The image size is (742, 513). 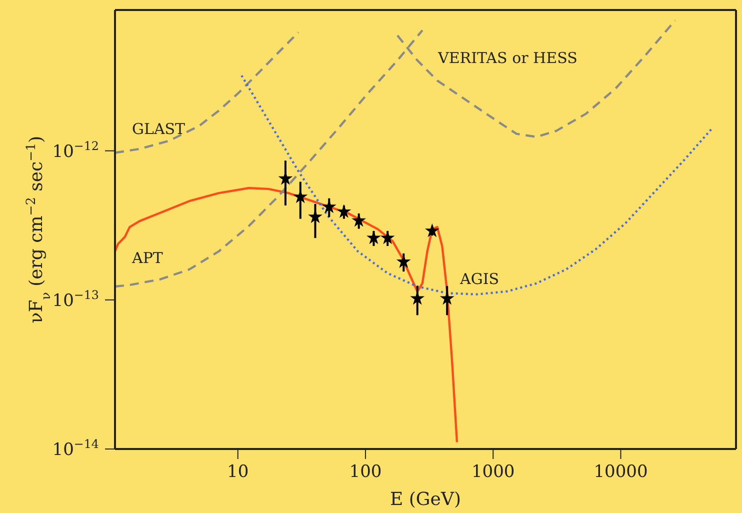 What do you see at coordinates (238, 472) in the screenshot?
I see `x-tick-label: 10` at bounding box center [238, 472].